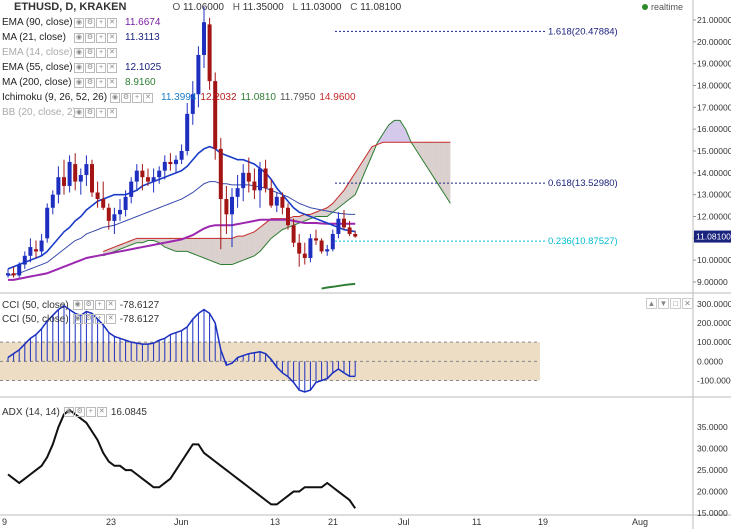 Image resolution: width=731 pixels, height=529 pixels. I want to click on indicator-row: EMA (14, close) ◉ ⚙ + ✕, so click(179, 52).